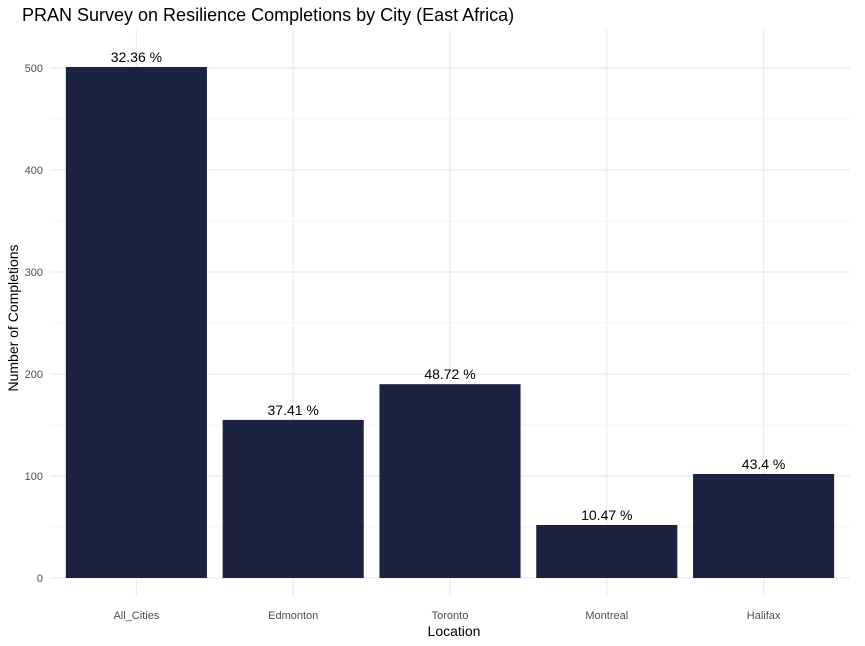 This screenshot has width=865, height=646. I want to click on y-axis-ticks: 0 100 200 300 400 500, so click(34, 324).